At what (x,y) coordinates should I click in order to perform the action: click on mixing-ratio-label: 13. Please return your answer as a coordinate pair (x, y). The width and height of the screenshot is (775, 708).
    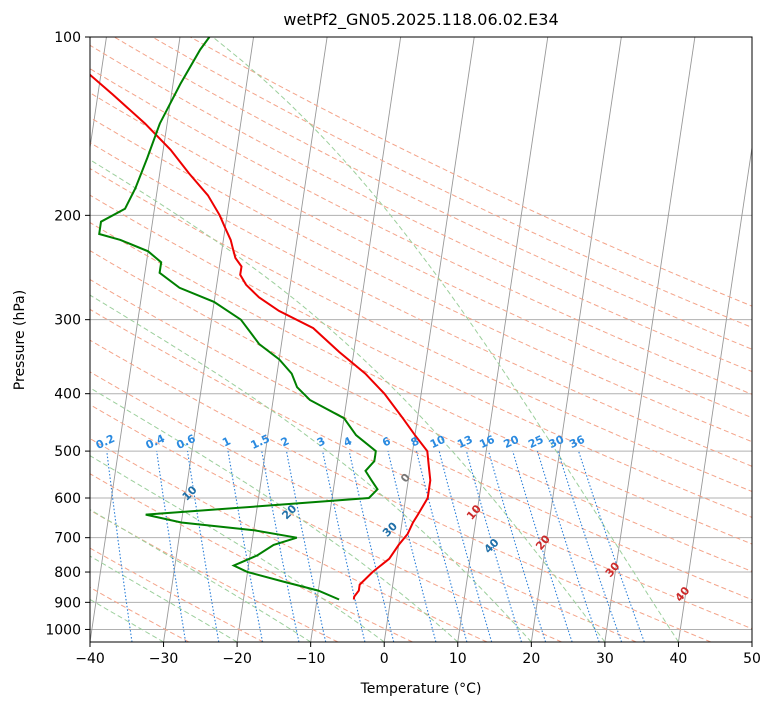
    Looking at the image, I should click on (464, 442).